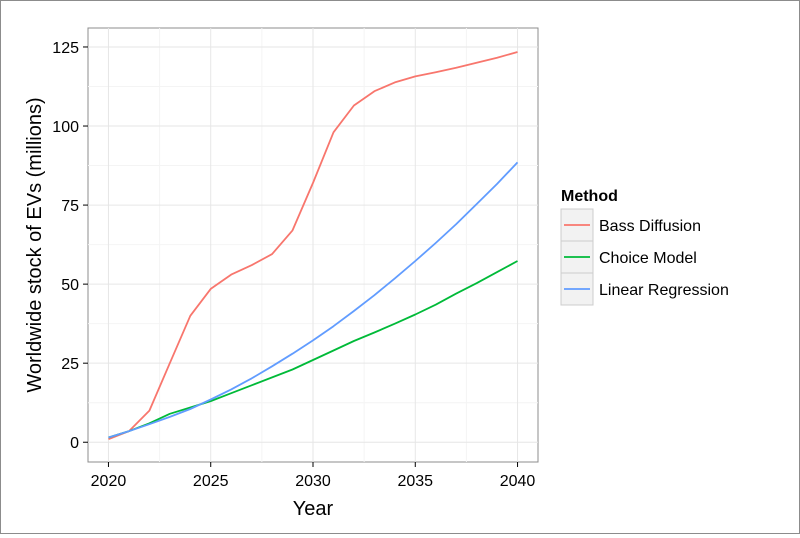 The image size is (800, 538). What do you see at coordinates (70, 206) in the screenshot?
I see `y-tick-label: 75` at bounding box center [70, 206].